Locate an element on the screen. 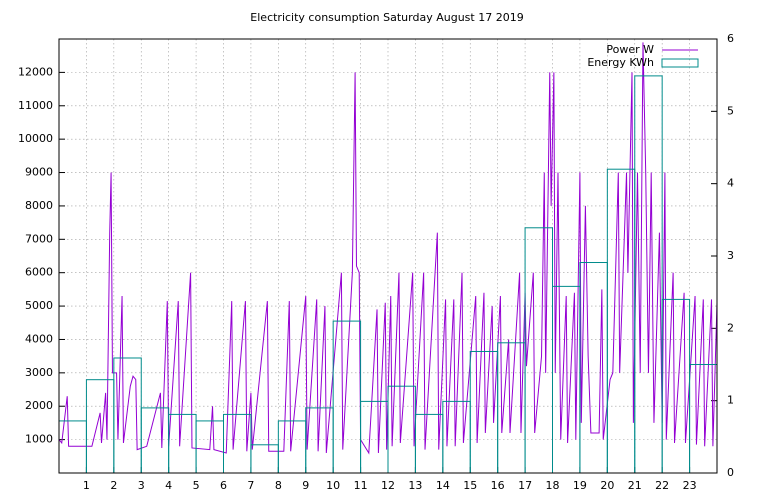 The image size is (768, 500). x-tick-label: 19 is located at coordinates (580, 485).